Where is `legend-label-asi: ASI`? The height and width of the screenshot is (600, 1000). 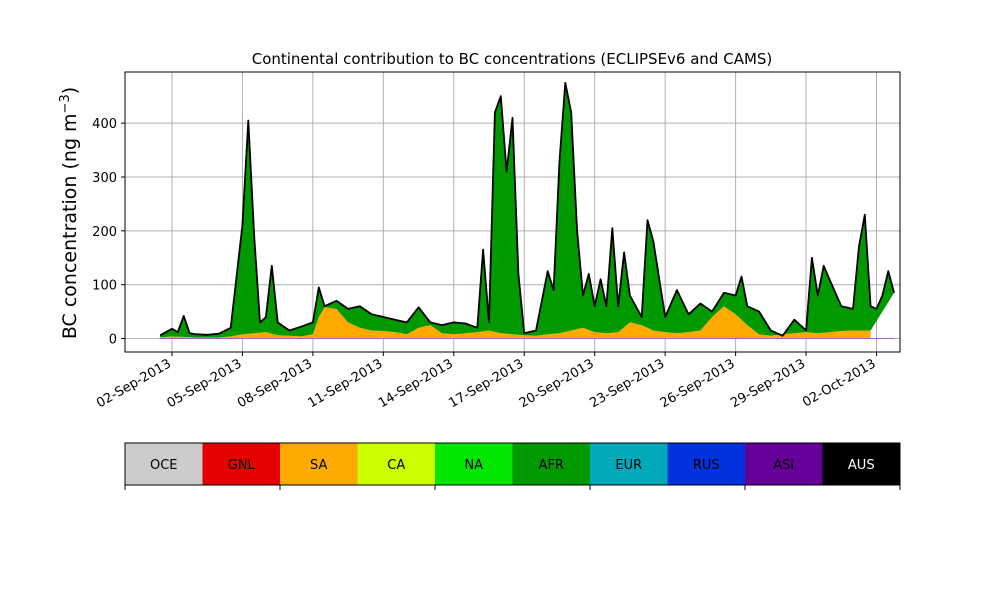 legend-label-asi: ASI is located at coordinates (783, 465).